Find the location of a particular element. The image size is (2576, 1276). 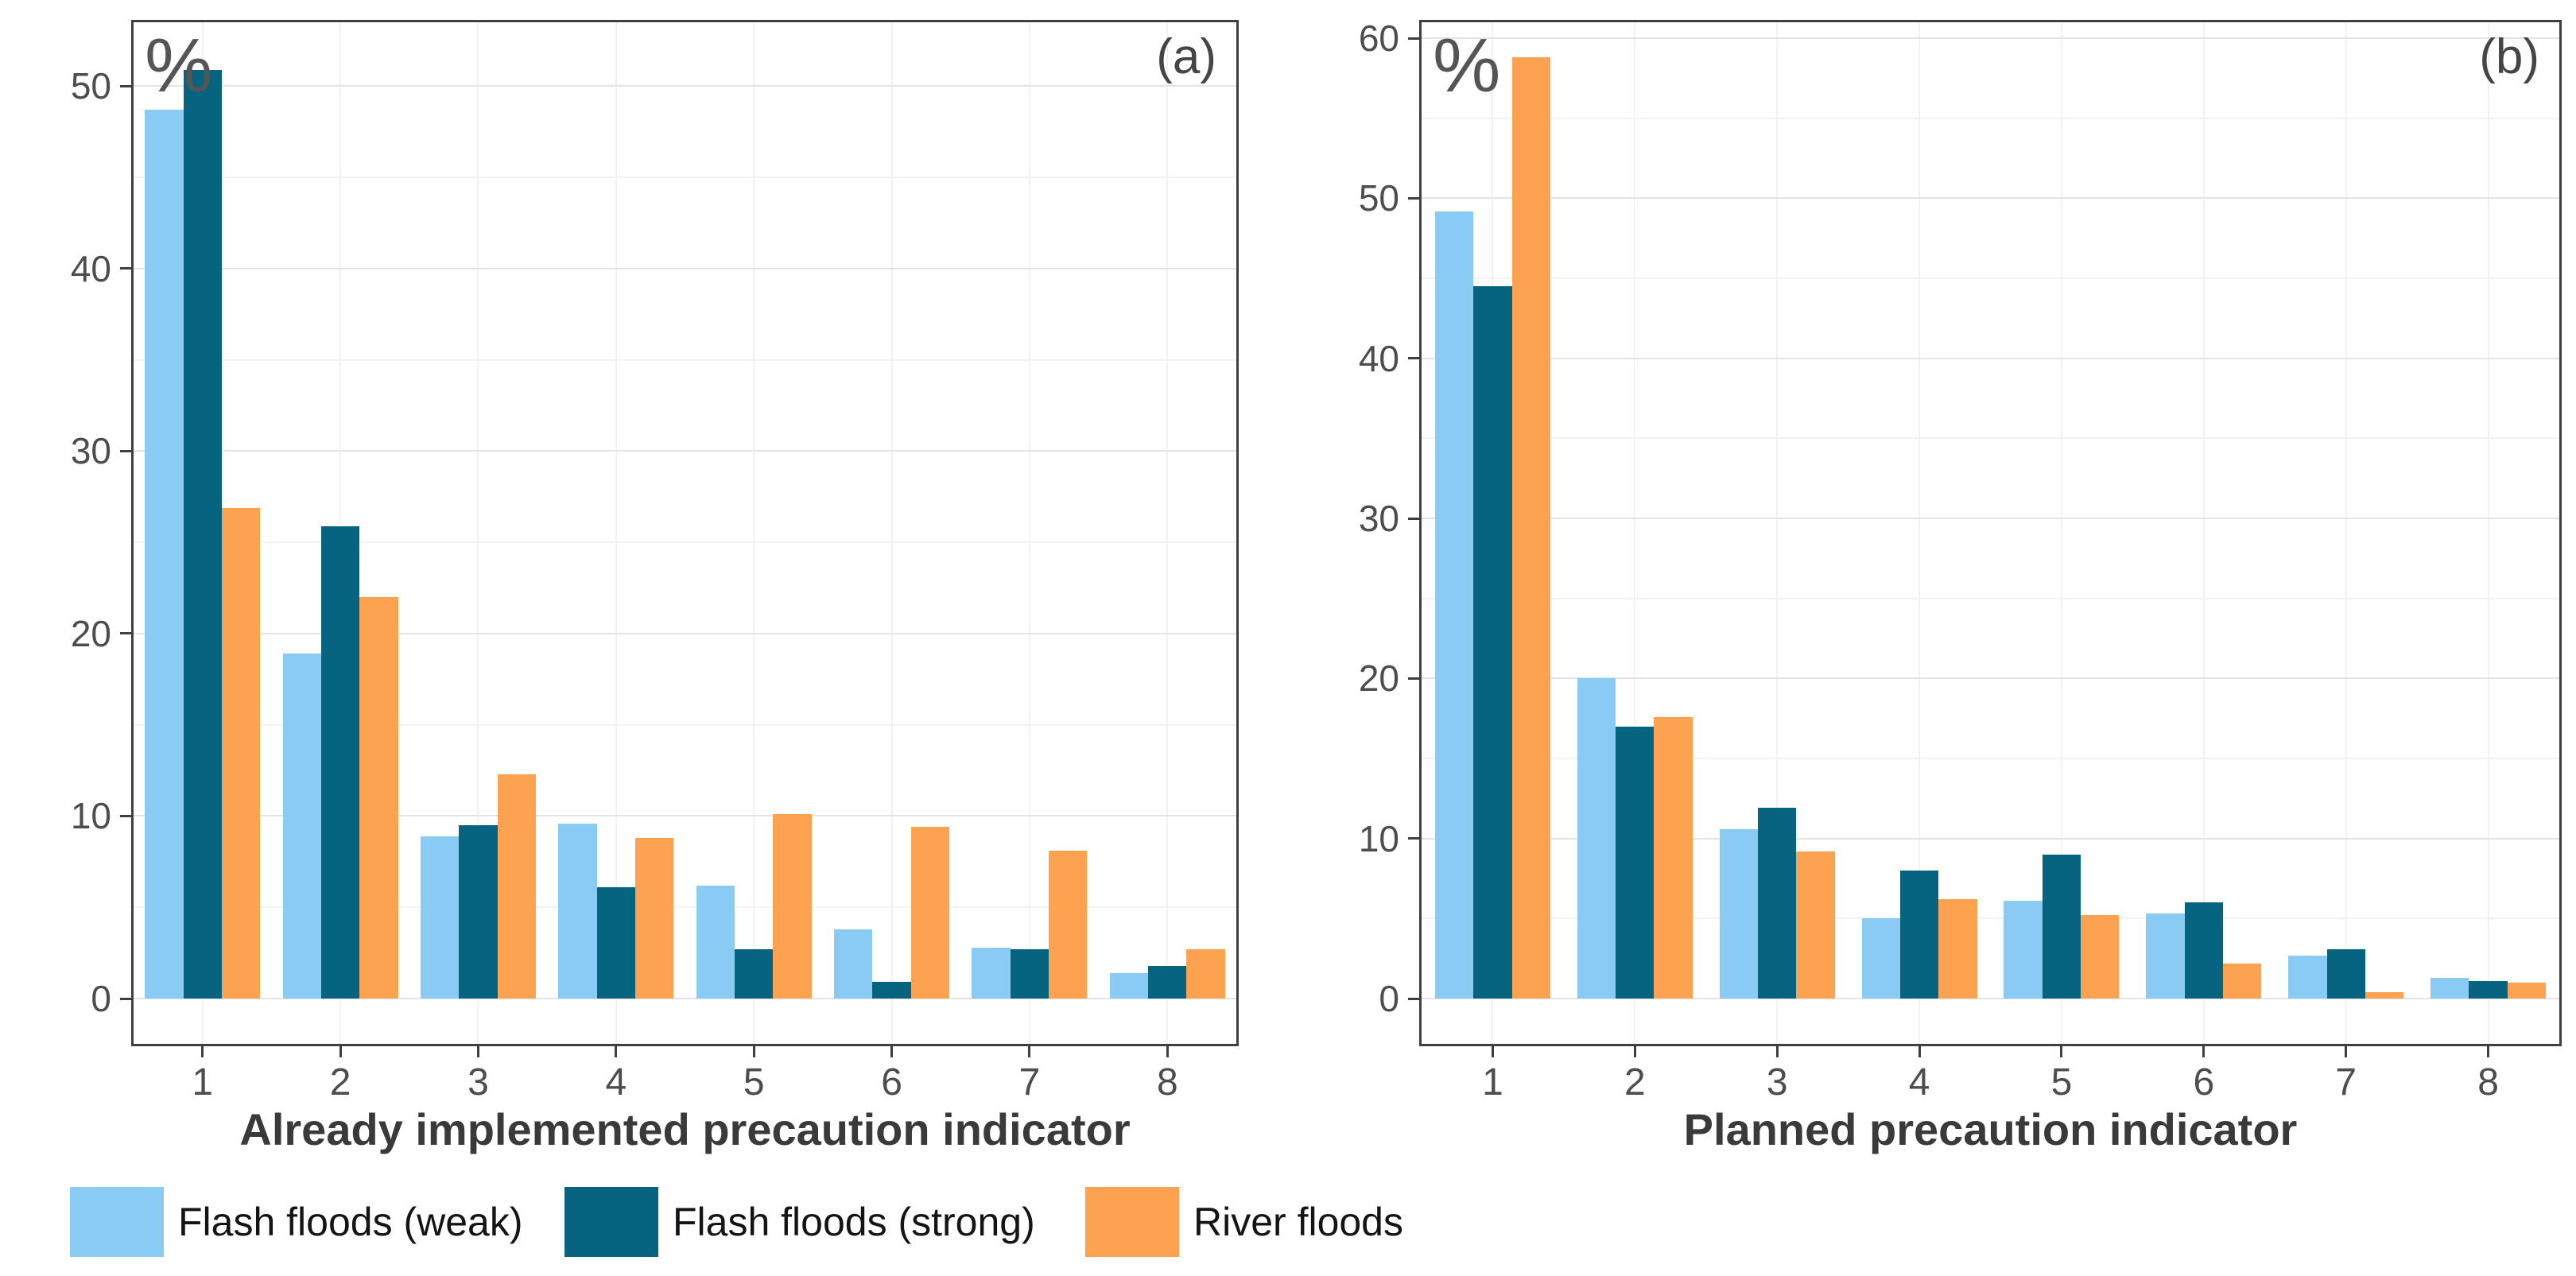

legend-item: Flash floods (weak) is located at coordinates (296, 1222).